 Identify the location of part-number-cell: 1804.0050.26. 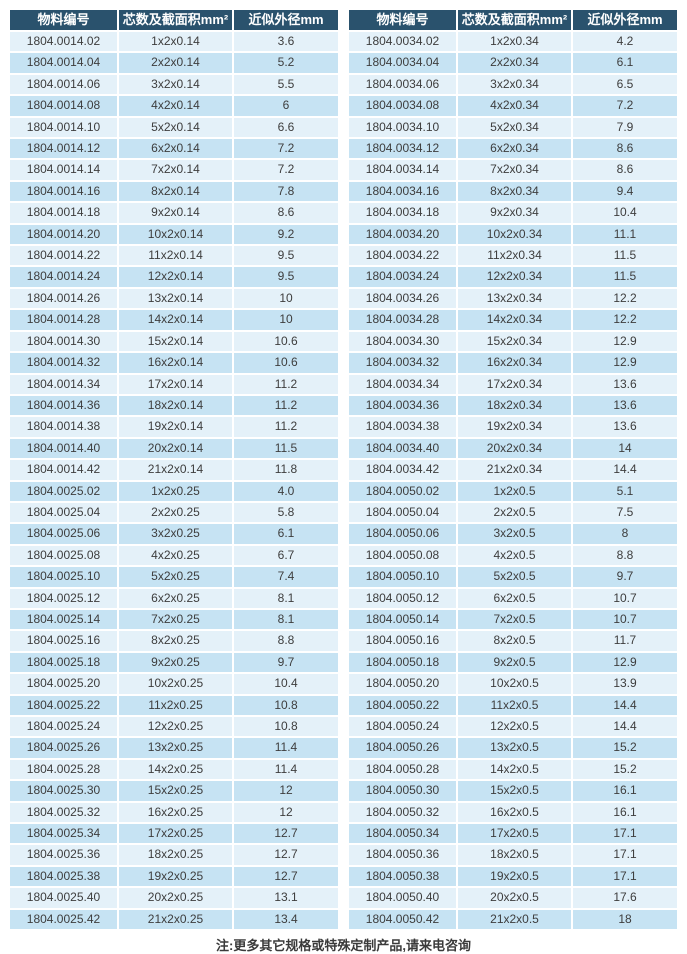
(402, 748).